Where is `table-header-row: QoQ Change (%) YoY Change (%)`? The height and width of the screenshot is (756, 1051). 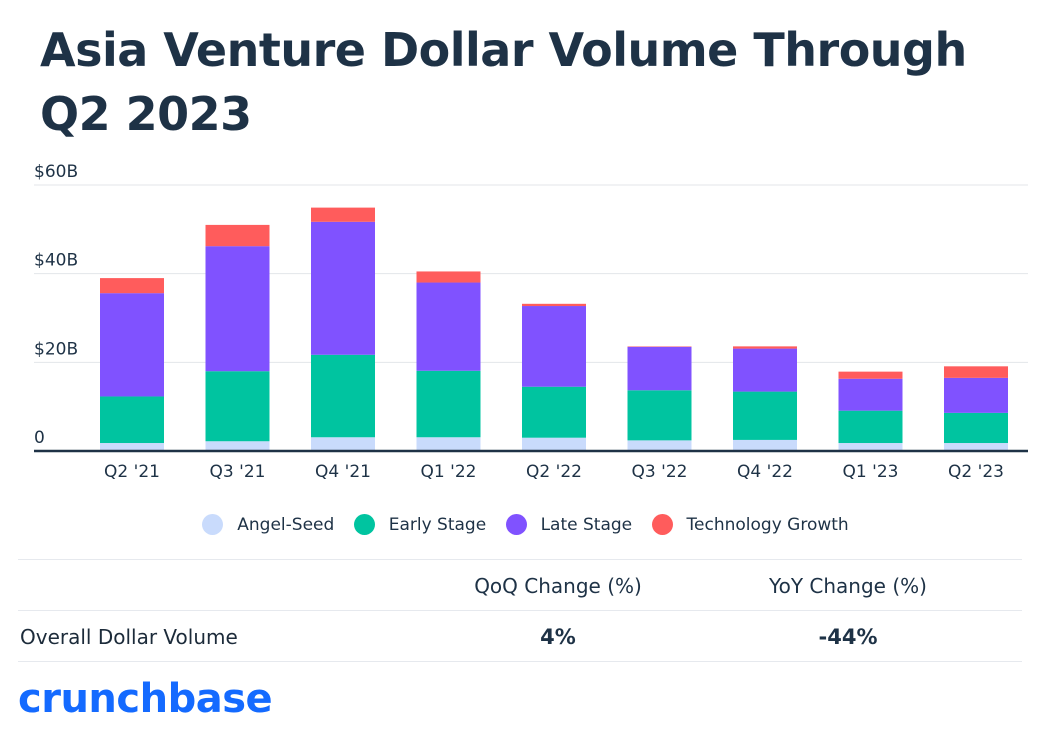 table-header-row: QoQ Change (%) YoY Change (%) is located at coordinates (520, 584).